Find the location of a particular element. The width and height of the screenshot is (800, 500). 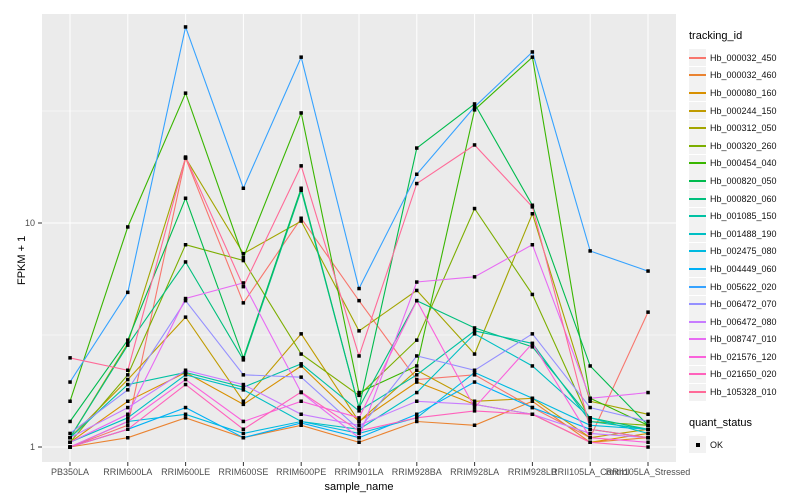

x-tick-label: RRIM928LA is located at coordinates (475, 472).